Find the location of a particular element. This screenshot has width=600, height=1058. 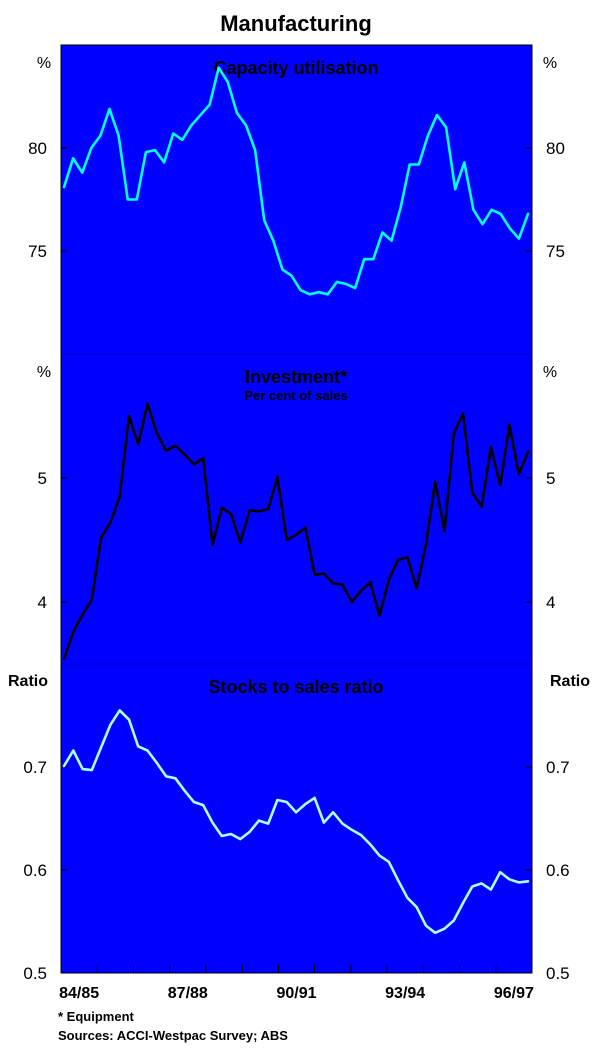

y-tick-label-right: 0.7 is located at coordinates (558, 767).